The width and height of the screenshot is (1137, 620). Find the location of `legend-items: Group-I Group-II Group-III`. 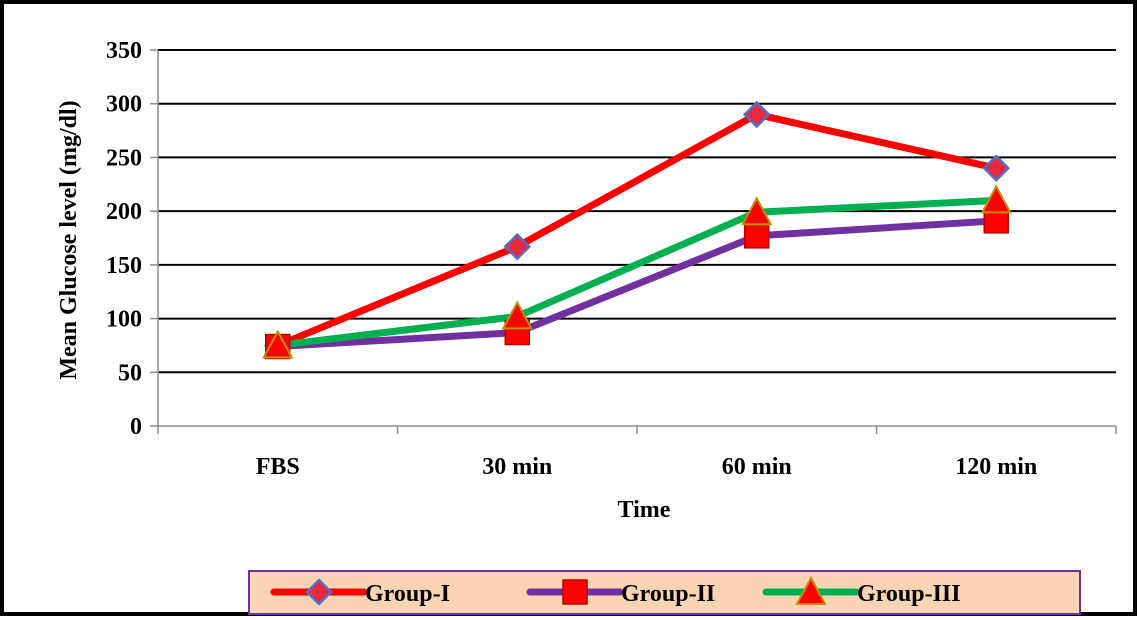

legend-items: Group-I Group-II Group-III is located at coordinates (615, 591).